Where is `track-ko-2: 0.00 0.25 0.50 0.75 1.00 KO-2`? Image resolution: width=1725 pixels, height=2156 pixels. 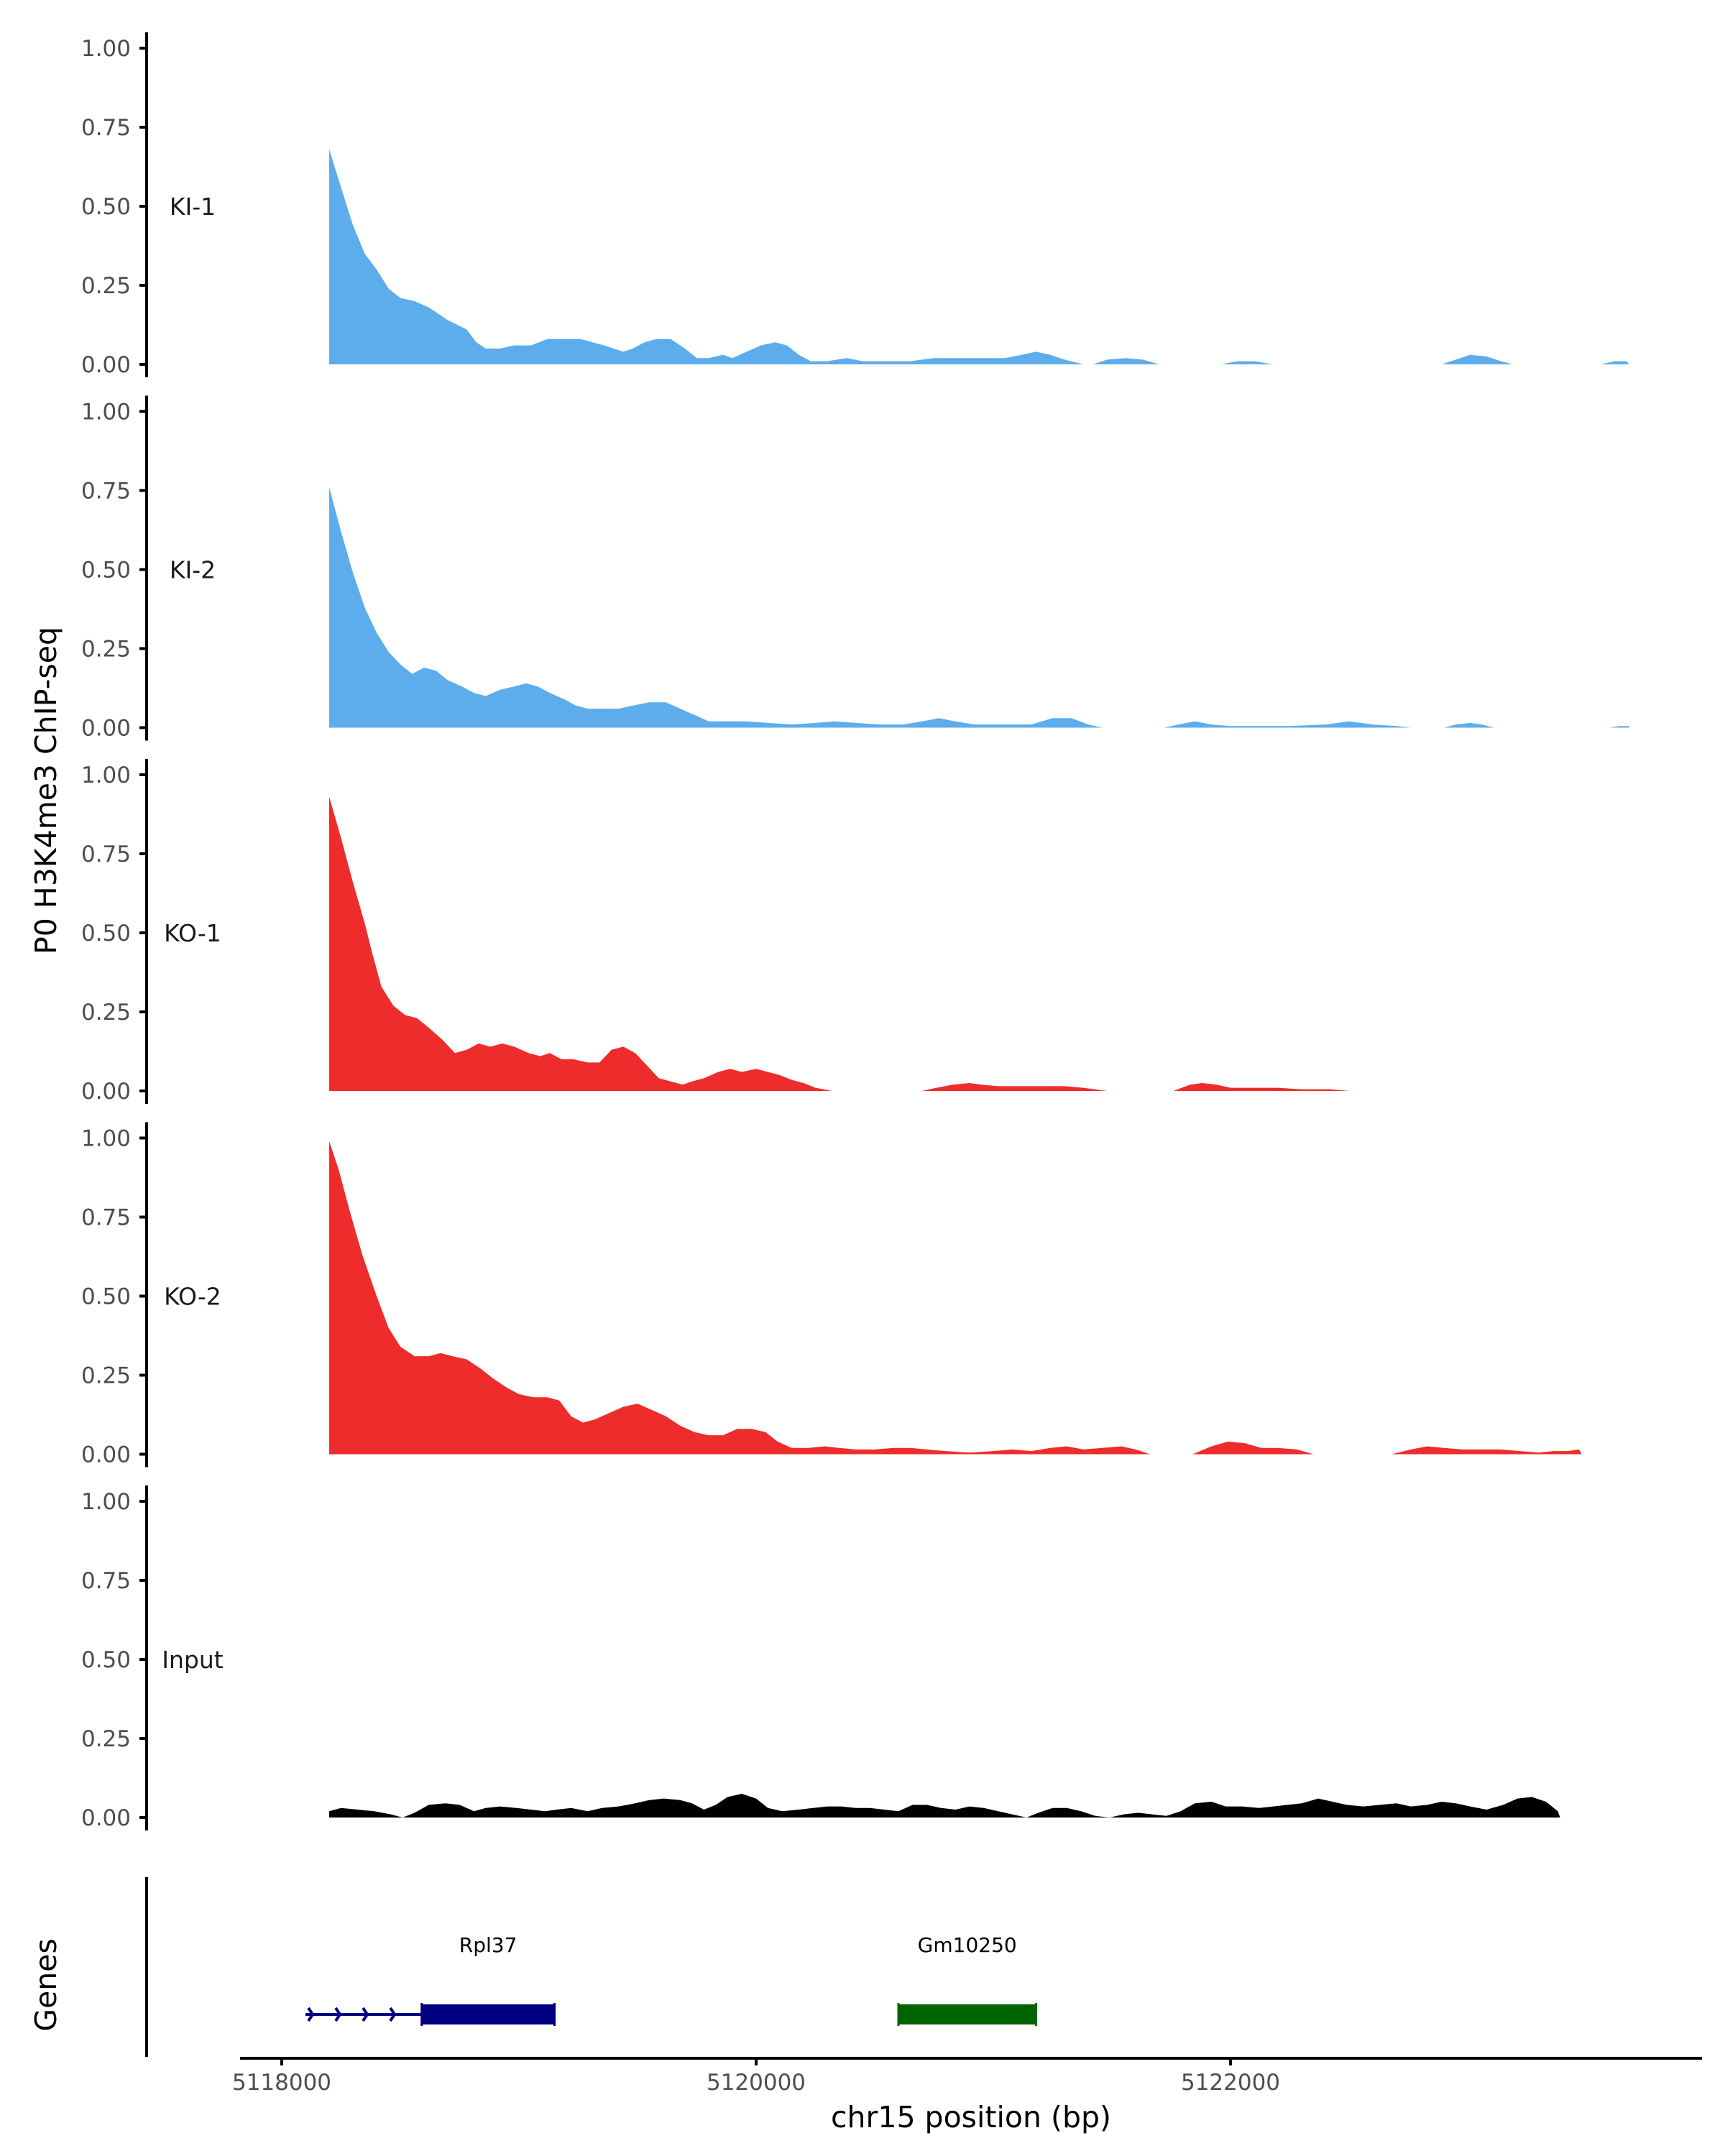 track-ko-2: 0.00 0.25 0.50 0.75 1.00 KO-2 is located at coordinates (831, 1295).